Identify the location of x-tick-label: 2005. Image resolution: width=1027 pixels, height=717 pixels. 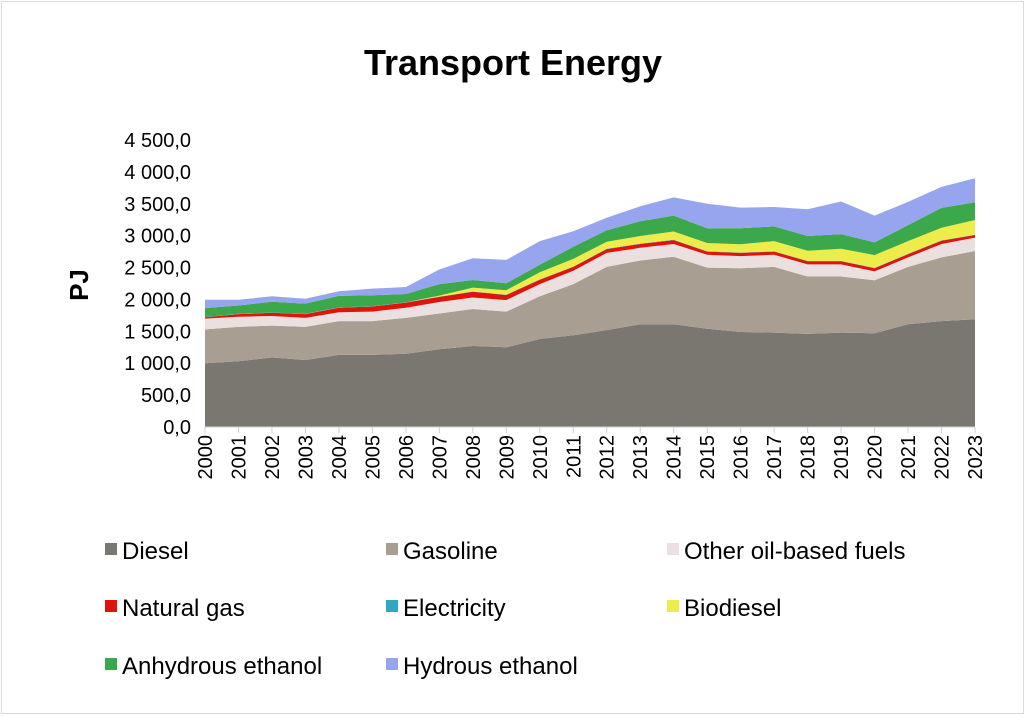
(373, 457).